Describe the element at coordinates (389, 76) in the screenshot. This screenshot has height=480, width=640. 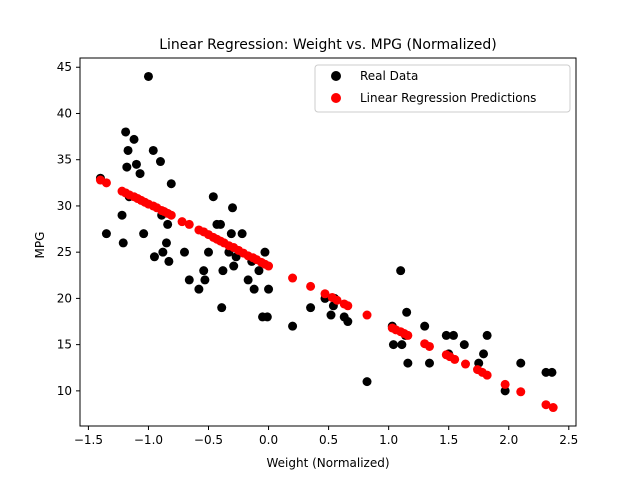
I see `legend-label-real-data: Real Data` at that location.